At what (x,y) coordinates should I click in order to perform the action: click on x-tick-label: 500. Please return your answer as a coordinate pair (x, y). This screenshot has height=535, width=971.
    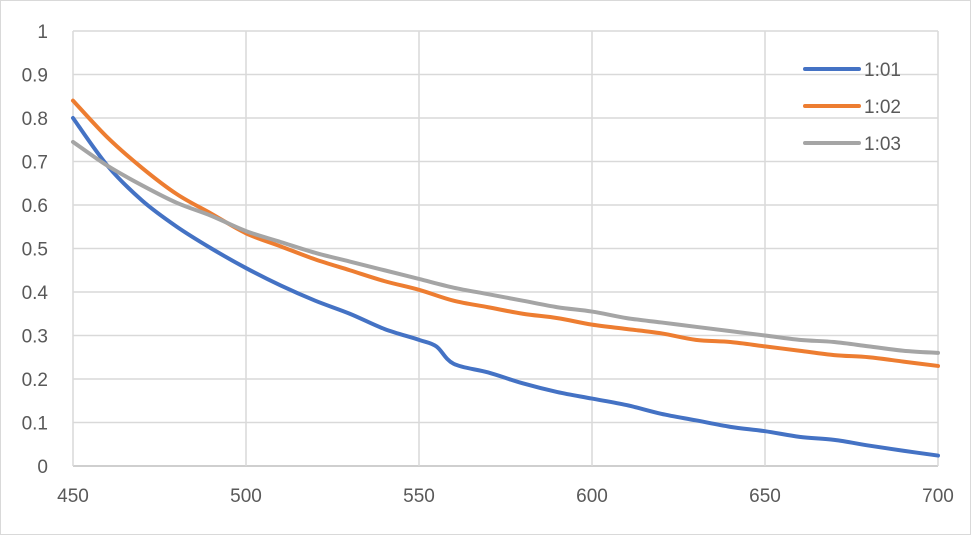
    Looking at the image, I should click on (246, 496).